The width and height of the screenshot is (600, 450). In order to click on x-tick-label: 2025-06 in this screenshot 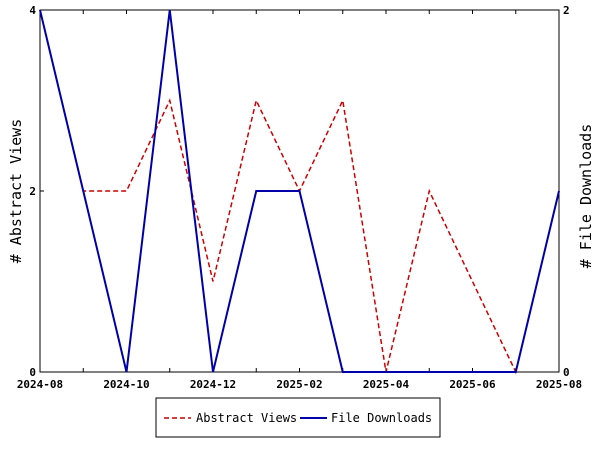, I will do `click(472, 384)`.